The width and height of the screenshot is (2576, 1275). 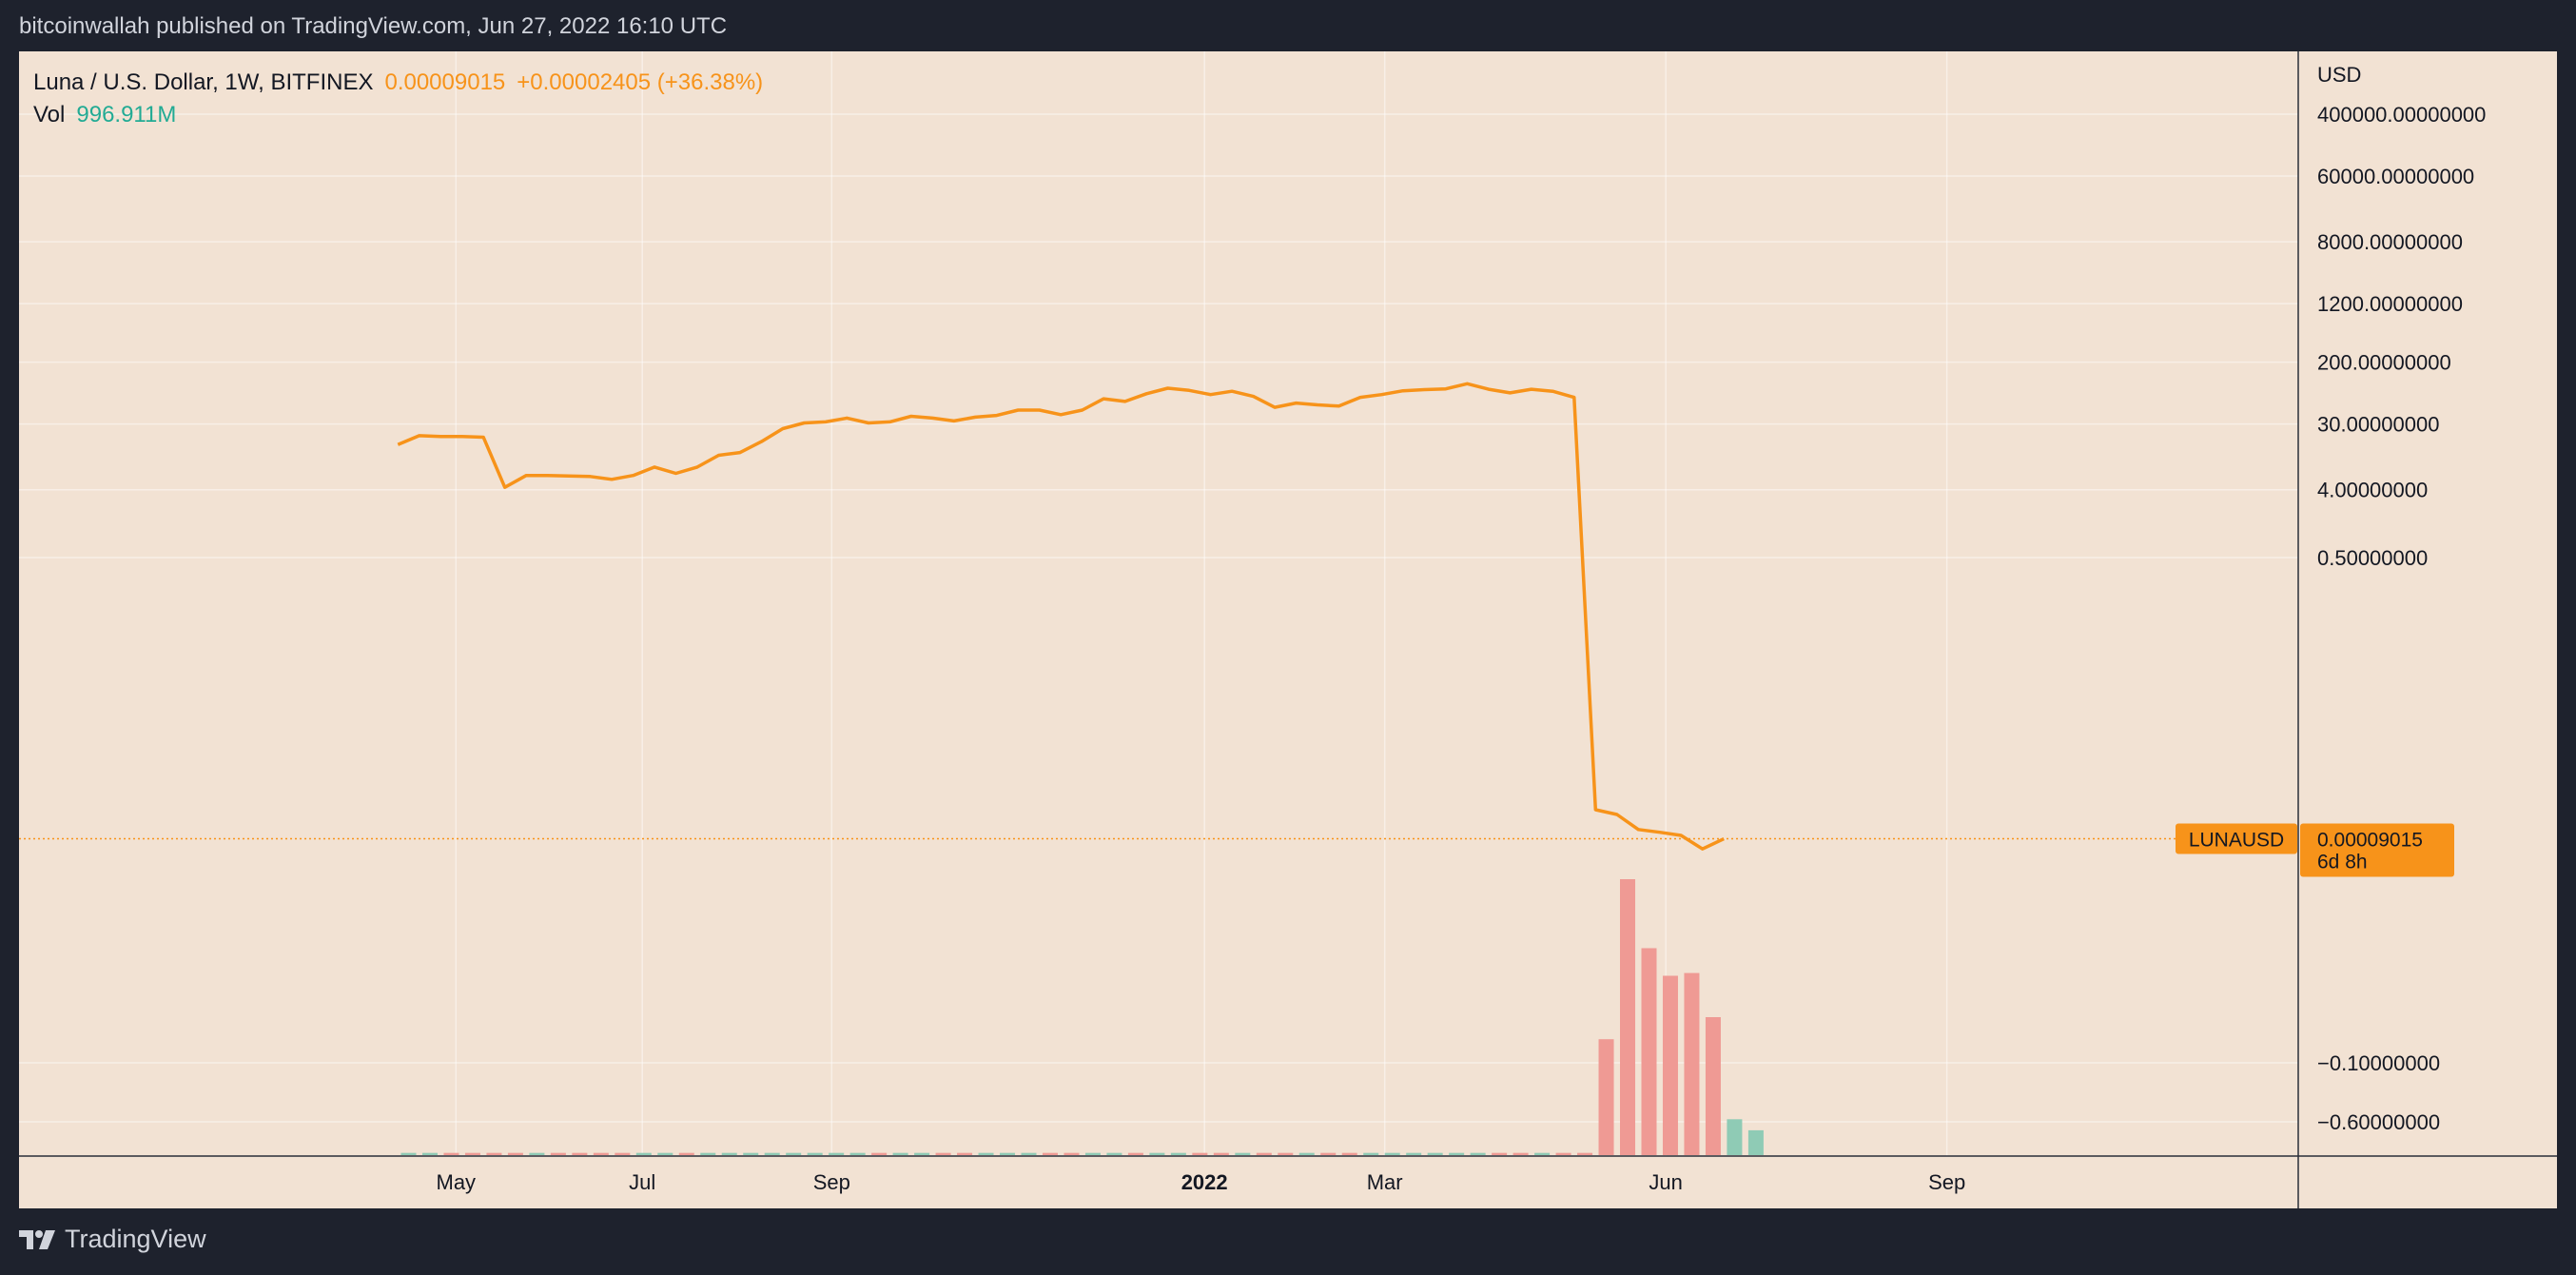 What do you see at coordinates (135, 1239) in the screenshot?
I see `footer-brand: TradingView` at bounding box center [135, 1239].